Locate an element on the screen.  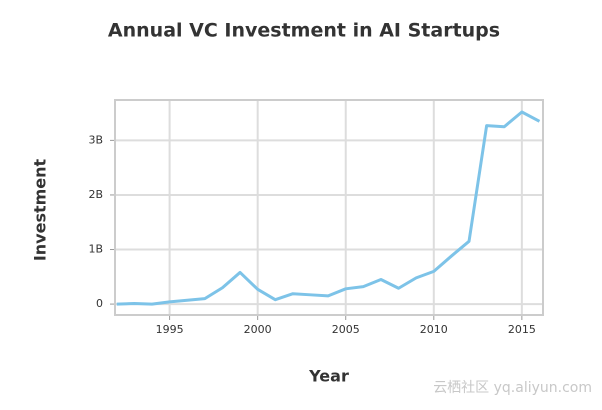
x-tick-label: 2015 is located at coordinates (522, 329).